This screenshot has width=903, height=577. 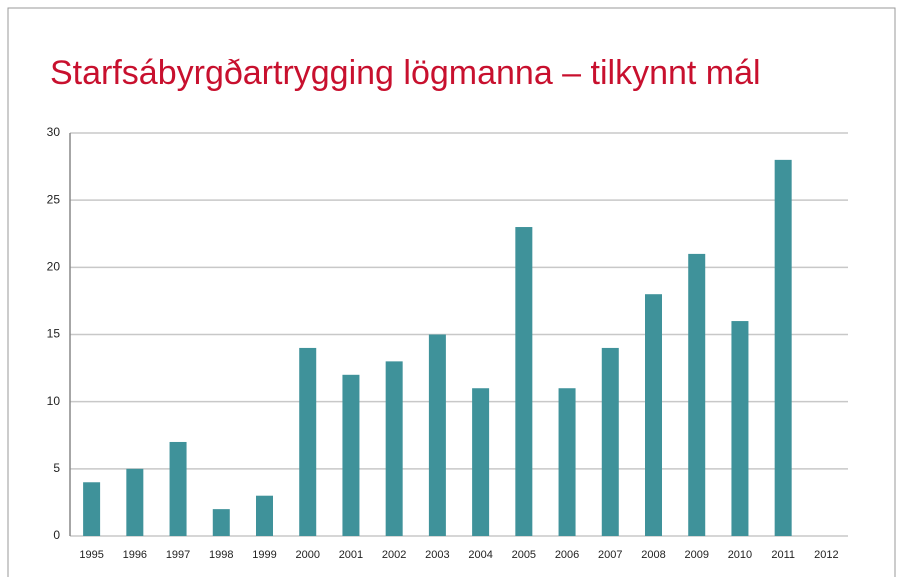 What do you see at coordinates (740, 555) in the screenshot?
I see `x-tick-label: 2010` at bounding box center [740, 555].